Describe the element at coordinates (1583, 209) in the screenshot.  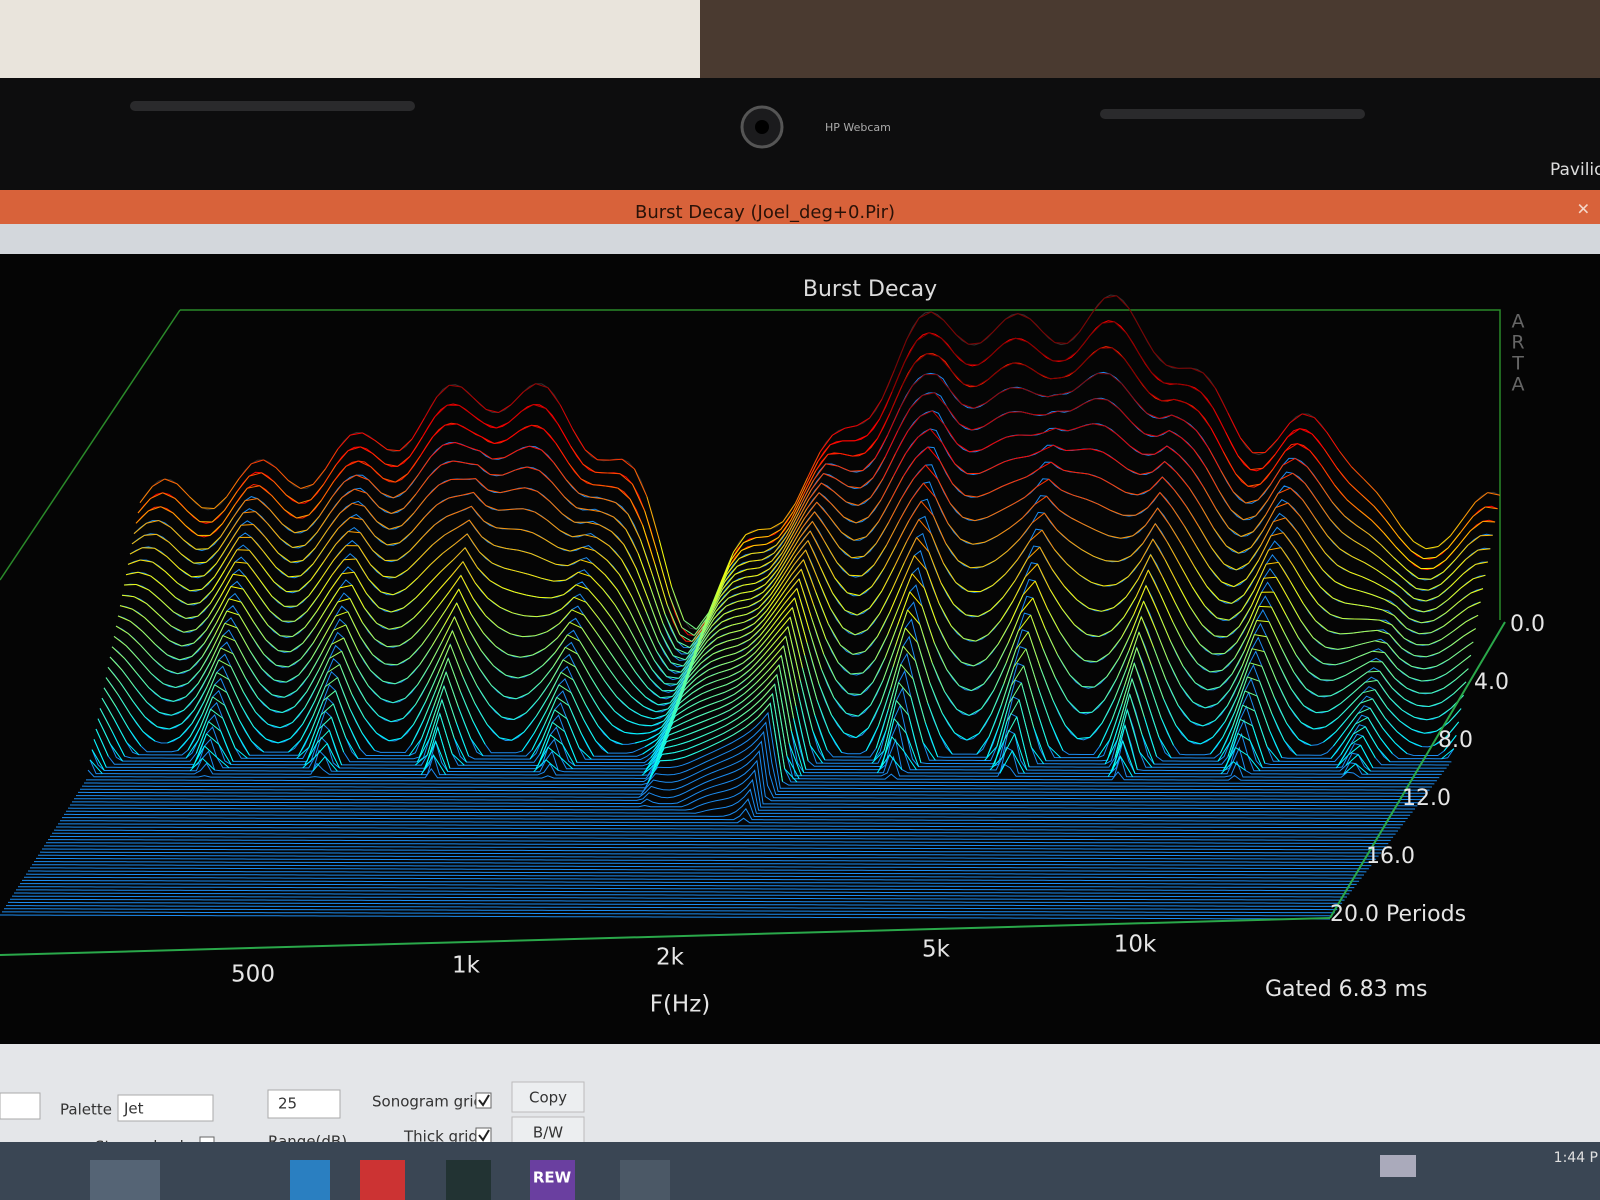
I see `close-button: ✕` at that location.